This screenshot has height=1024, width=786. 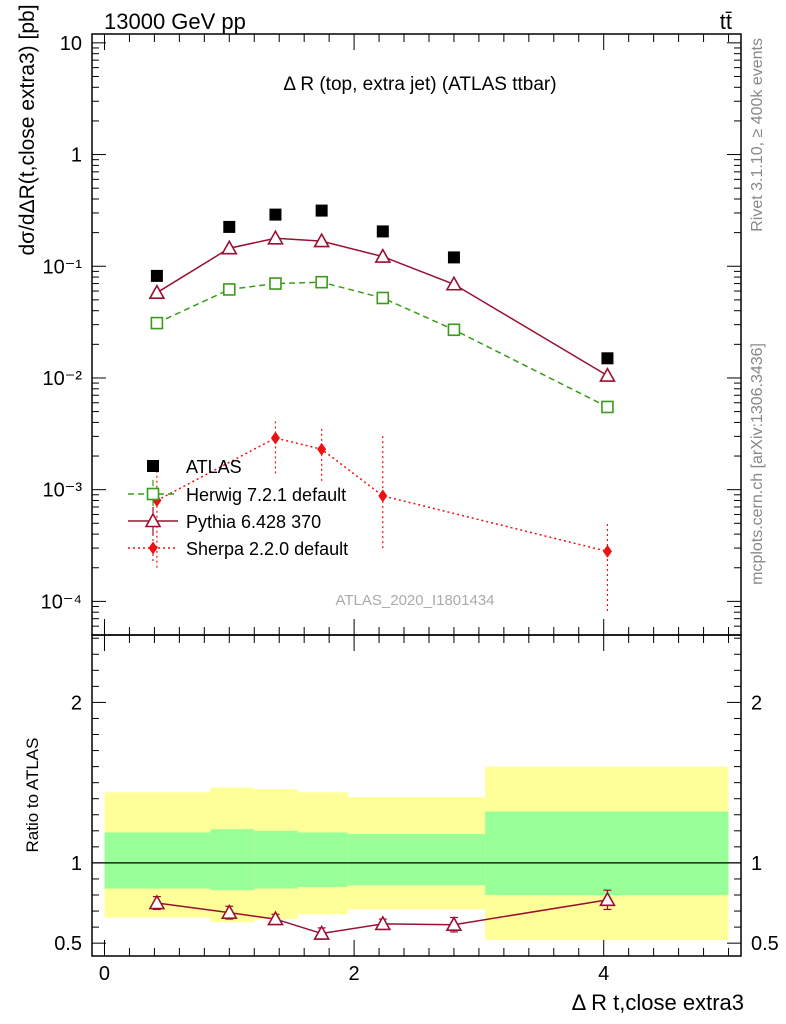 I want to click on x-tick-label: 2, so click(x=354, y=974).